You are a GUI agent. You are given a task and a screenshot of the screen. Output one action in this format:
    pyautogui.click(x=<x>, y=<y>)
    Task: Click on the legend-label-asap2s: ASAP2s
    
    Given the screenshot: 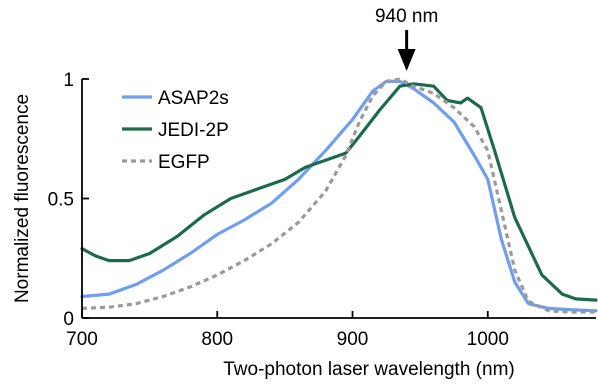 What is the action you would take?
    pyautogui.click(x=193, y=98)
    